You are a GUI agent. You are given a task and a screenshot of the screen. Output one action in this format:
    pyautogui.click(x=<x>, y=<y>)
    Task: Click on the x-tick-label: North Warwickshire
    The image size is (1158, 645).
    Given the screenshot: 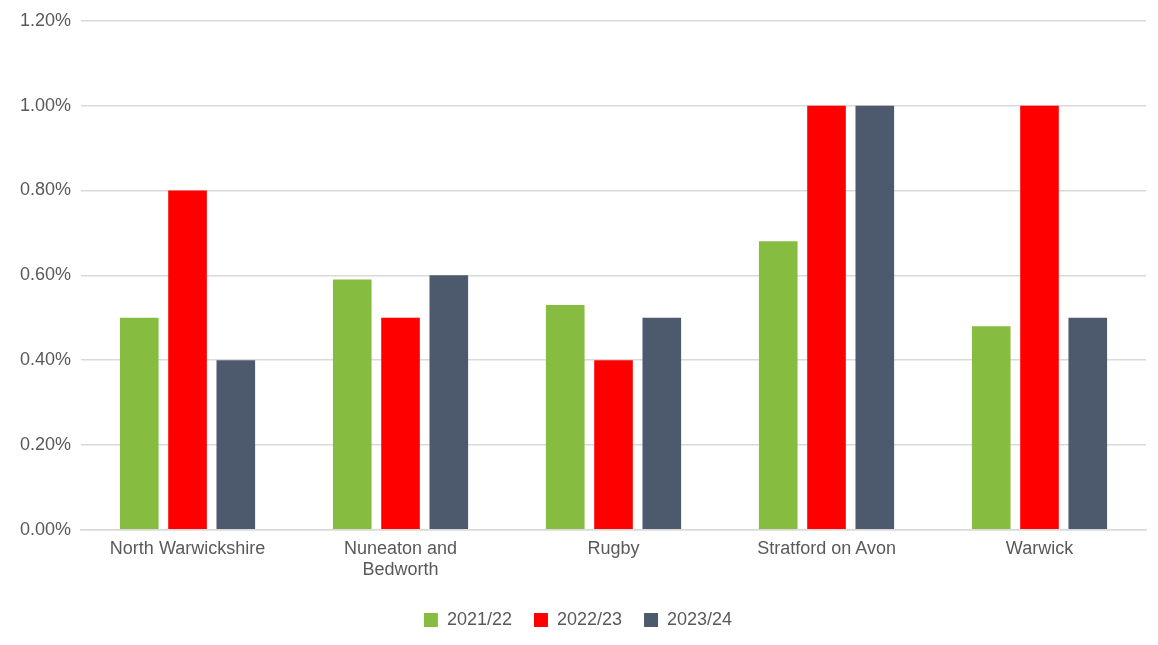 What is the action you would take?
    pyautogui.click(x=187, y=547)
    